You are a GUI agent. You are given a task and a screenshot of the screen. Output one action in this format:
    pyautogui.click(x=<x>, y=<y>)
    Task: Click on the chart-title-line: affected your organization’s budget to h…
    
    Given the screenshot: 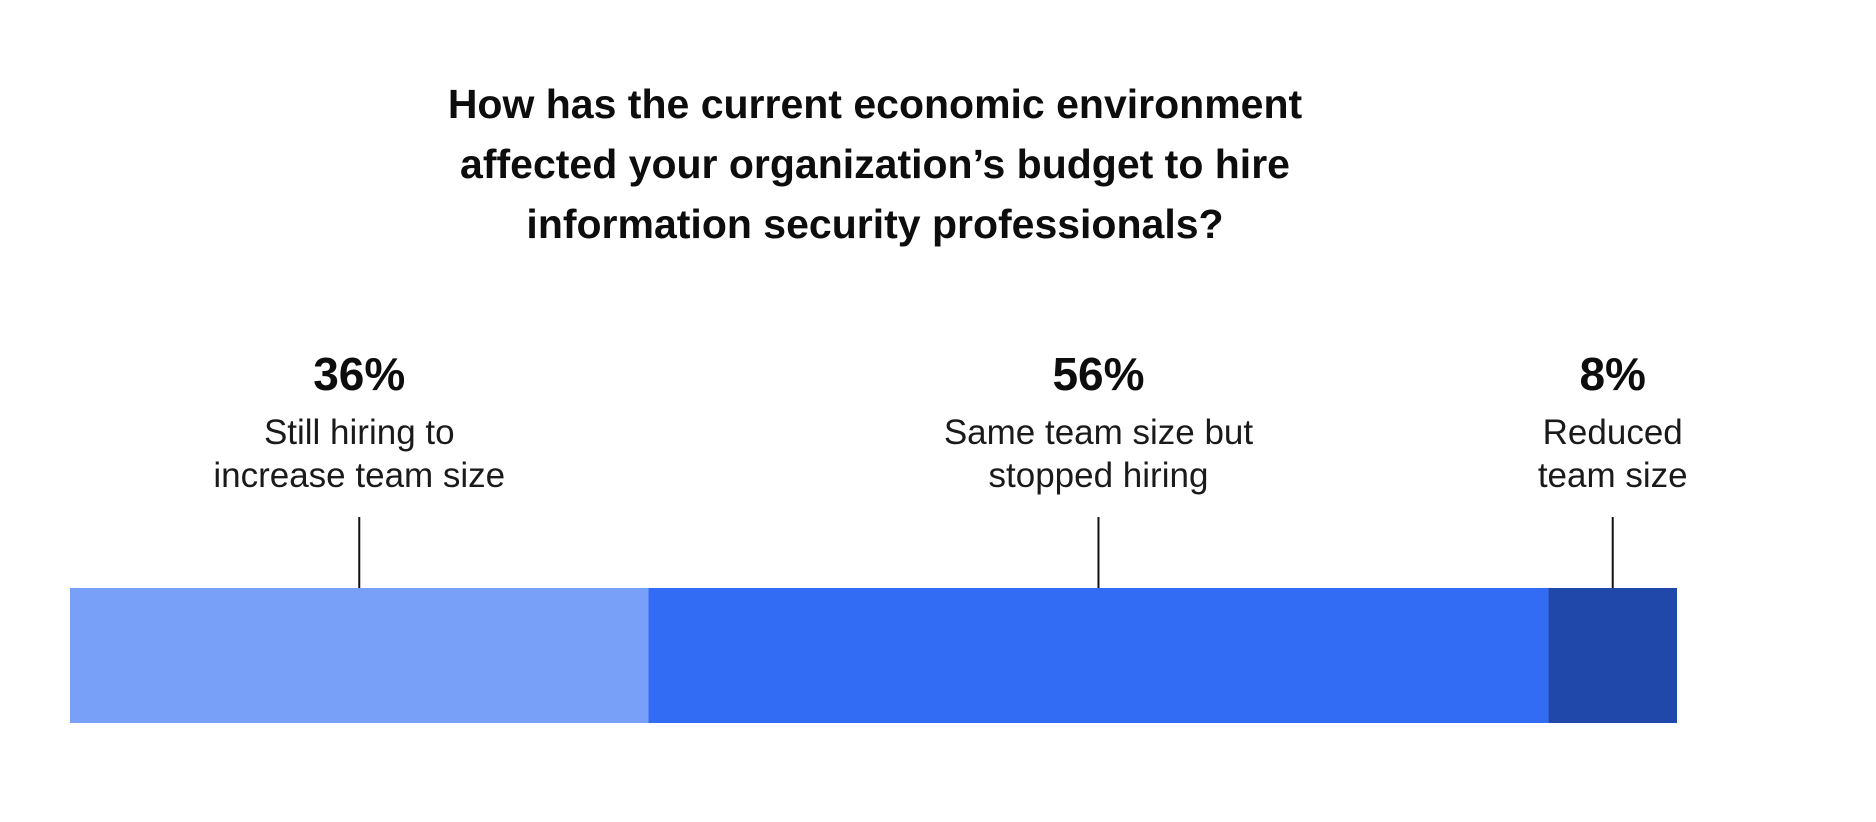 What is the action you would take?
    pyautogui.click(x=875, y=164)
    